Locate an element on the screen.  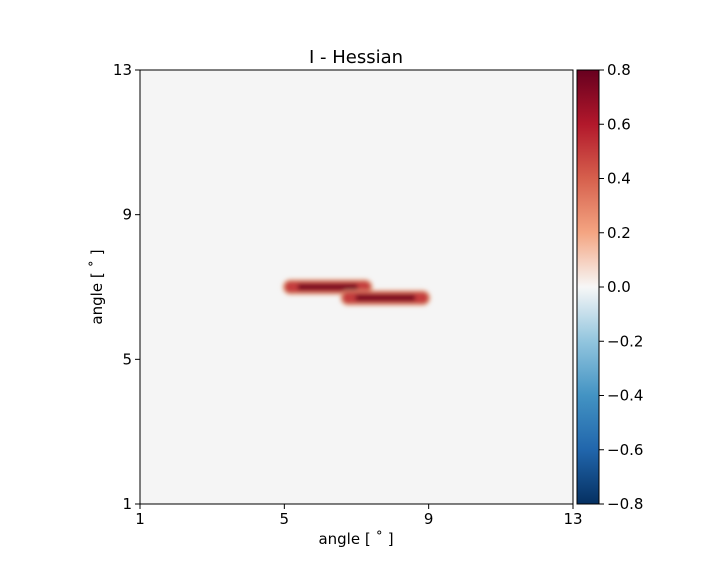
x-tick-label: 9 is located at coordinates (429, 519).